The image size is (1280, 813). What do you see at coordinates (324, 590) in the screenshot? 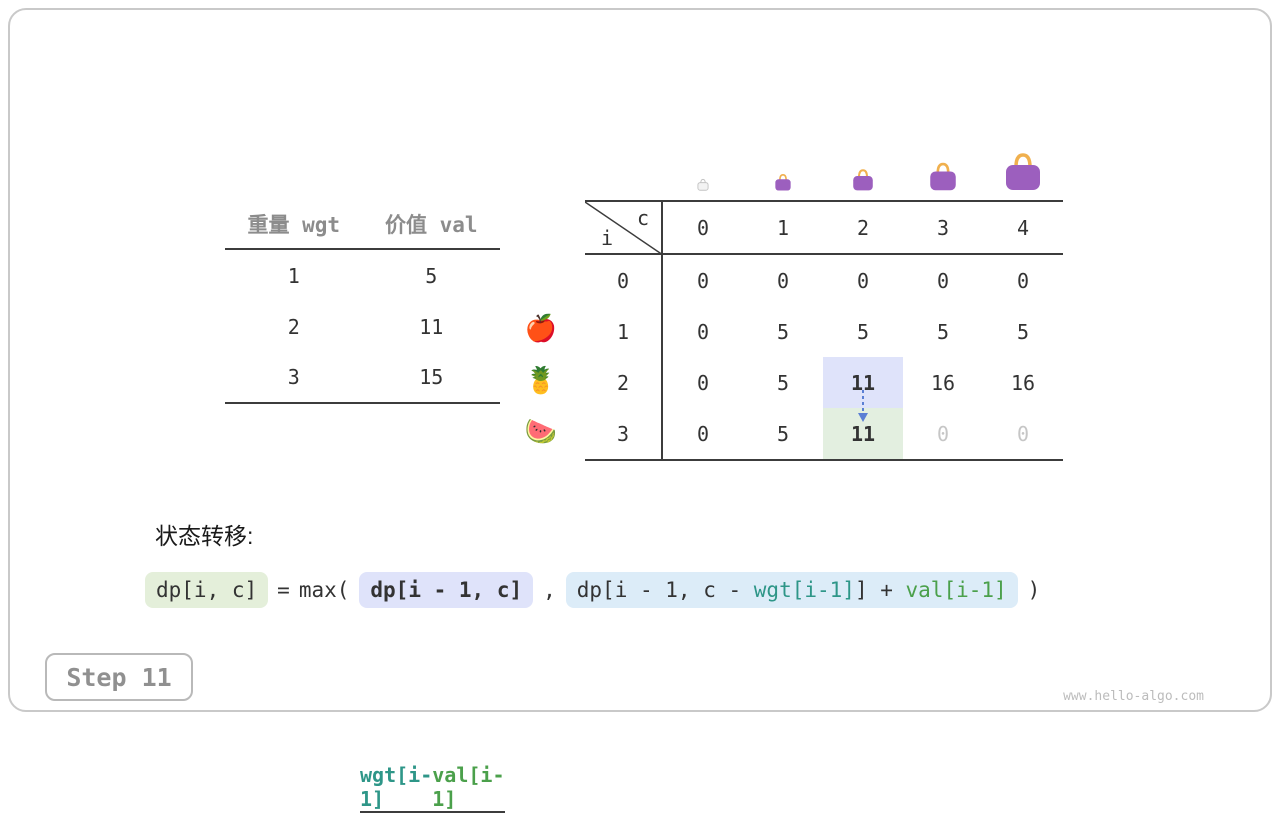
I see `formula-max-open: max(` at bounding box center [324, 590].